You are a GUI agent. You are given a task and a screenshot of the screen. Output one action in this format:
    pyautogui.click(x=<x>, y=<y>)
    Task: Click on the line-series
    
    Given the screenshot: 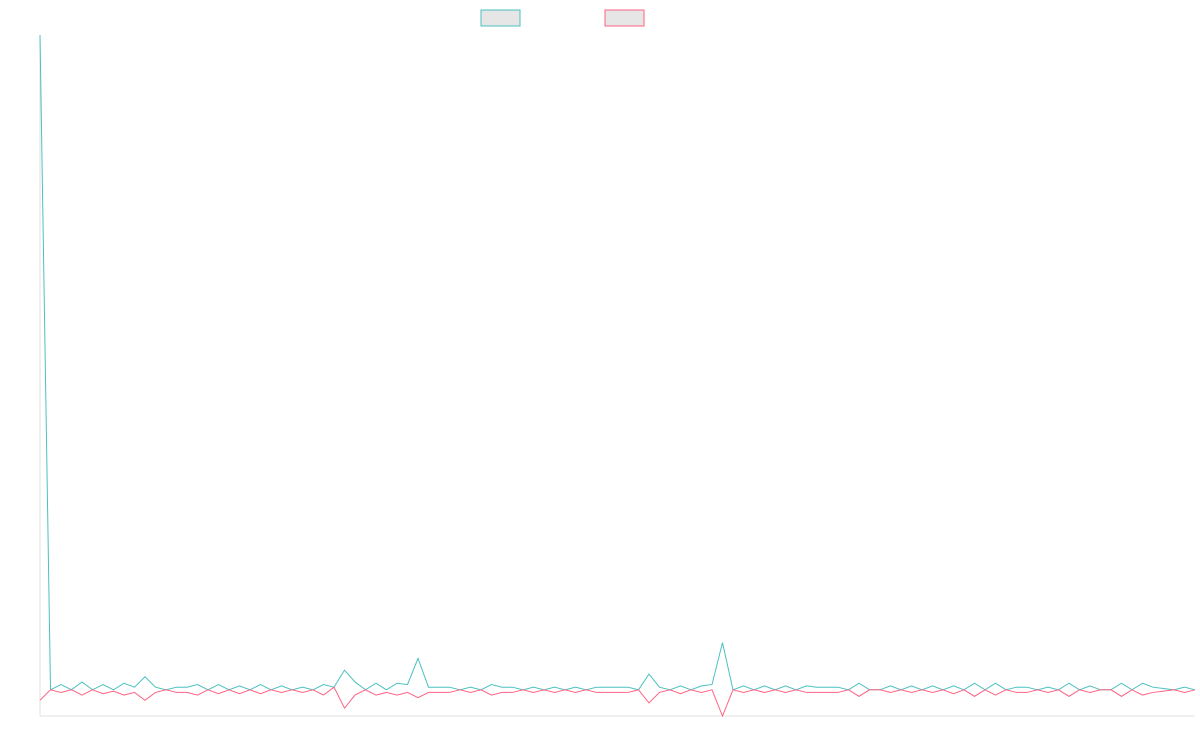 What is the action you would take?
    pyautogui.click(x=617, y=702)
    